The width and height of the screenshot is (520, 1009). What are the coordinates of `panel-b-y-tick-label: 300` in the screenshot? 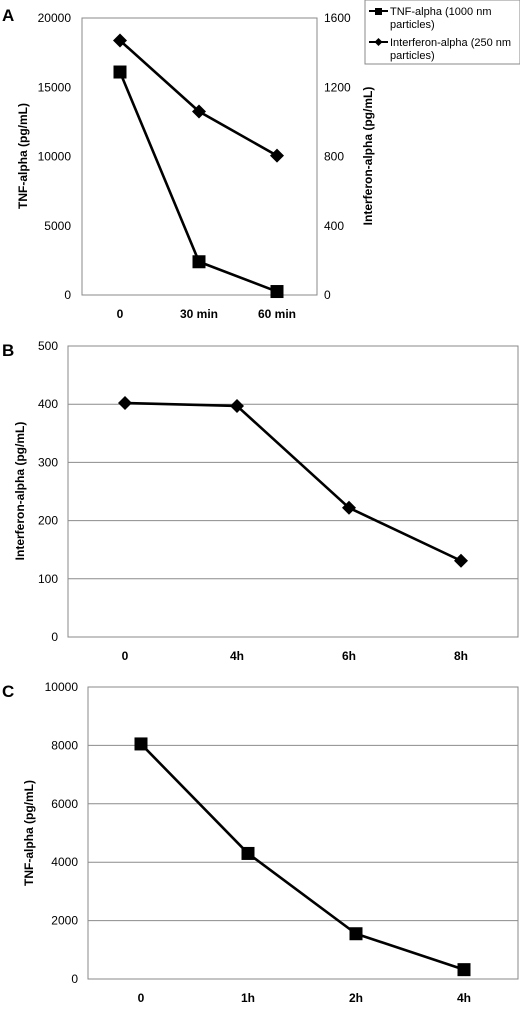 It's located at (48, 462).